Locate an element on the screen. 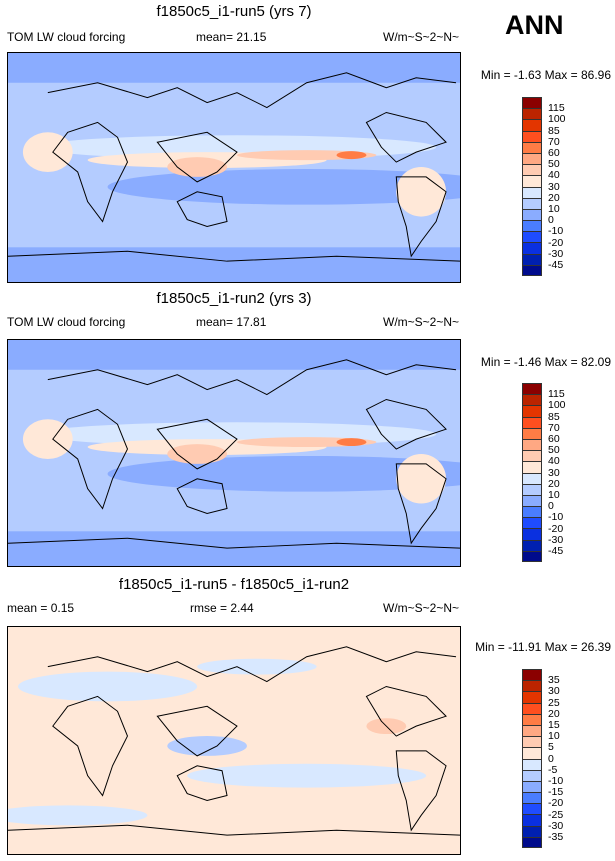 The image size is (615, 861). panel-center-label: rmse = 2.44 is located at coordinates (222, 608).